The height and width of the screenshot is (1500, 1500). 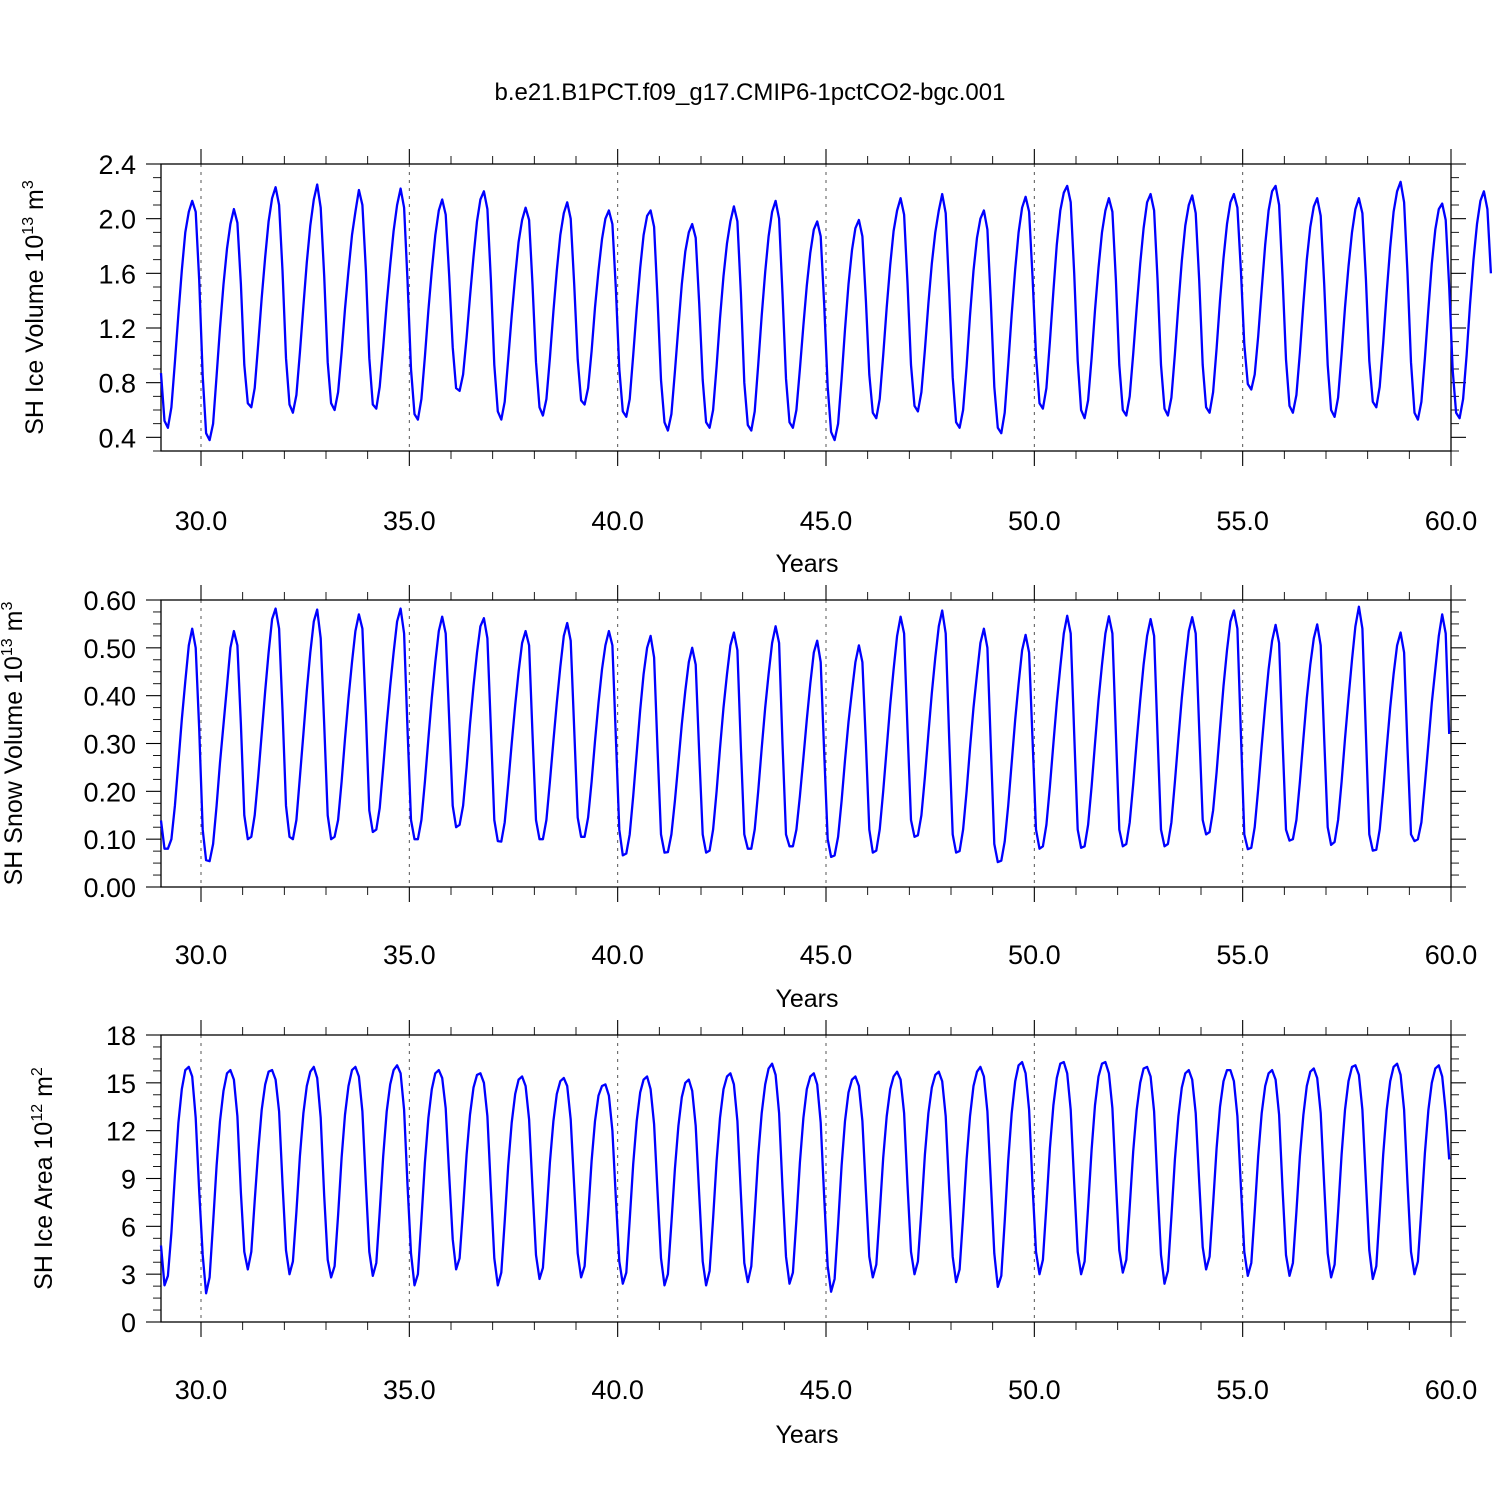 What do you see at coordinates (121, 1132) in the screenshot?
I see `y-tick-label: 12` at bounding box center [121, 1132].